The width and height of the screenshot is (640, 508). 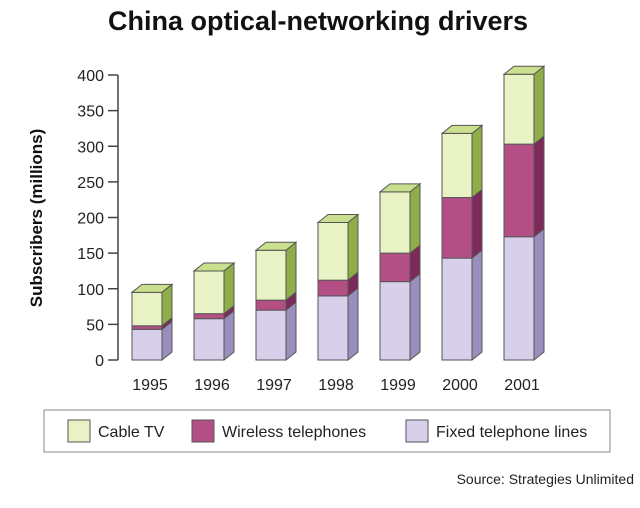 I want to click on bar-cable-tv-1998, so click(x=333, y=251).